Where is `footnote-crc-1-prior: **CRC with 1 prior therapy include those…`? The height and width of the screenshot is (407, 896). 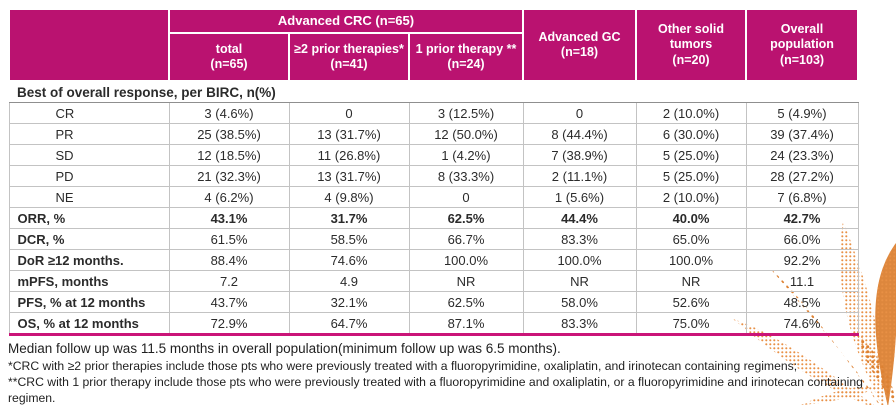
footnote-crc-1-prior: **CRC with 1 prior therapy include those… is located at coordinates (435, 389).